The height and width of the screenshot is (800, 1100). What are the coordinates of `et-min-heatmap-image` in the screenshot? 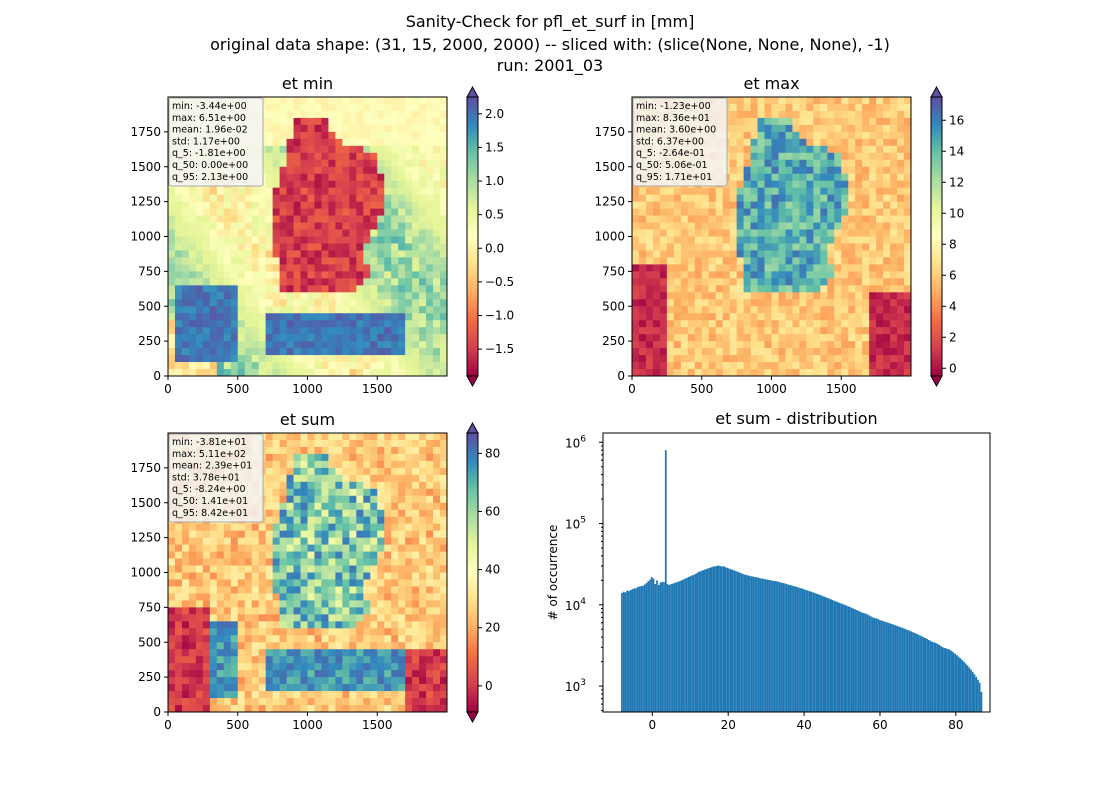 It's located at (308, 237).